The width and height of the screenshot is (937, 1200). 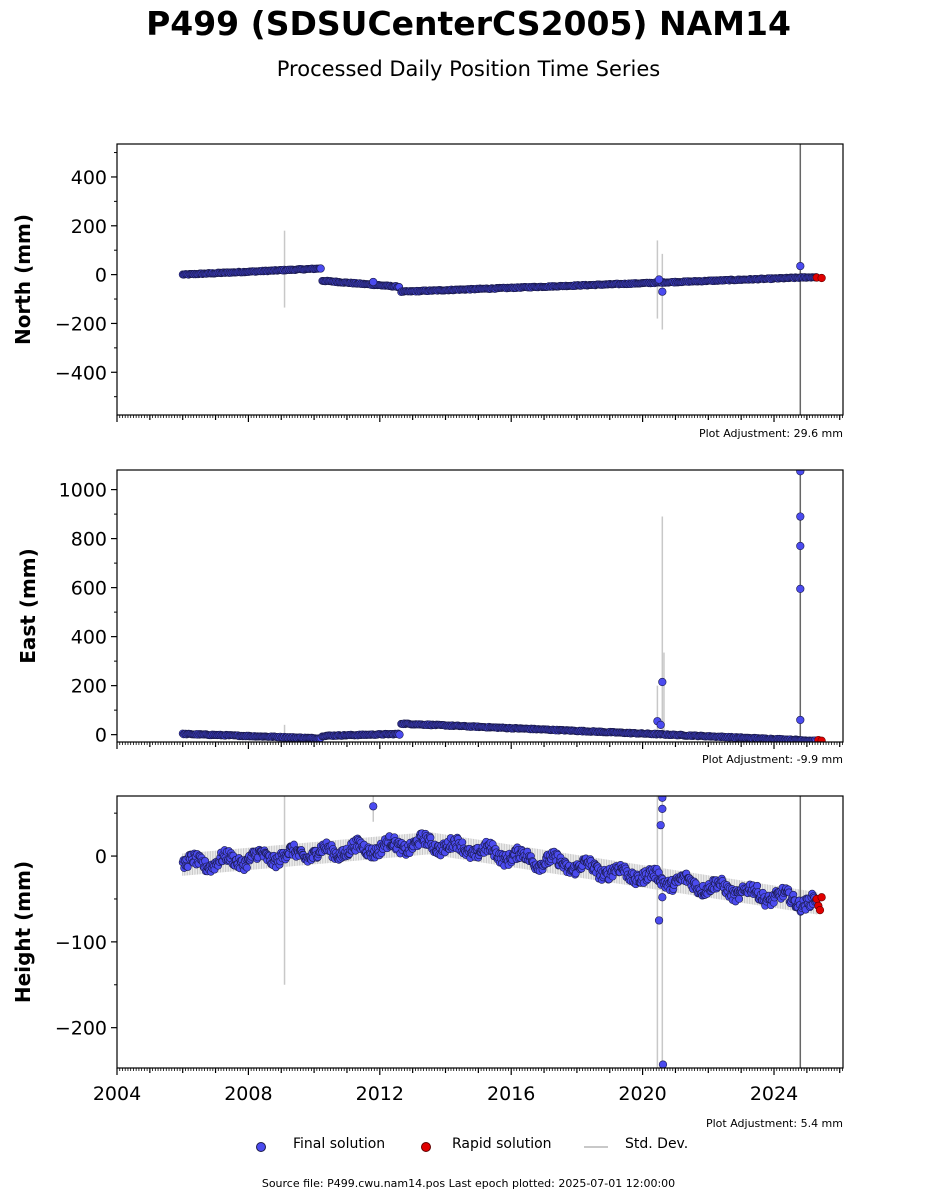 What do you see at coordinates (89, 589) in the screenshot?
I see `y-tick-label: 600` at bounding box center [89, 589].